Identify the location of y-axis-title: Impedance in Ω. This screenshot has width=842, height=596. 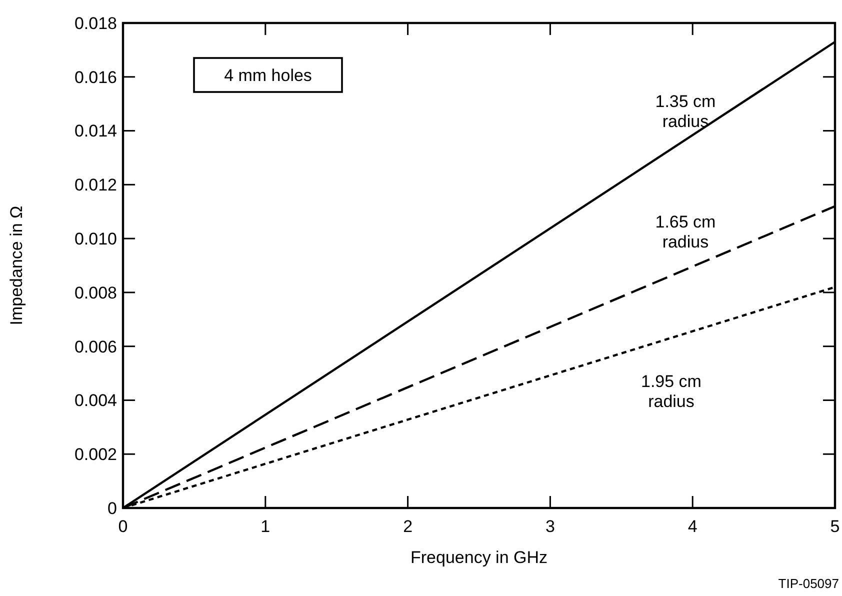
(16, 266).